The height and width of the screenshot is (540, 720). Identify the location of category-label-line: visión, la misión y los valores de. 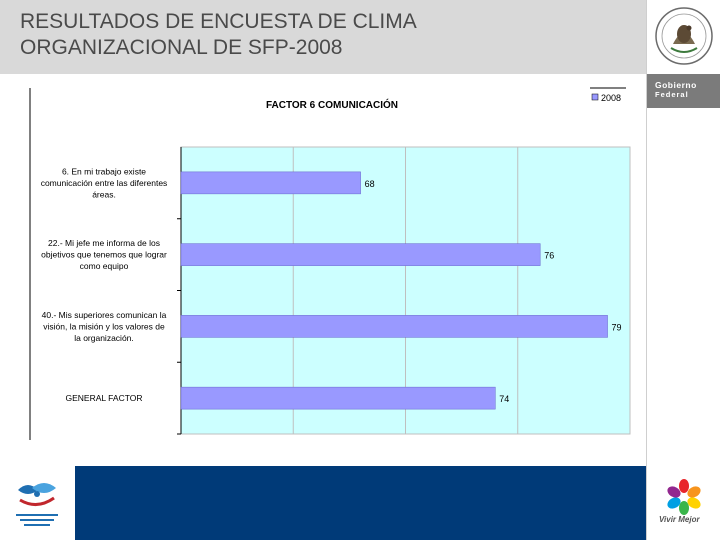
(104, 326).